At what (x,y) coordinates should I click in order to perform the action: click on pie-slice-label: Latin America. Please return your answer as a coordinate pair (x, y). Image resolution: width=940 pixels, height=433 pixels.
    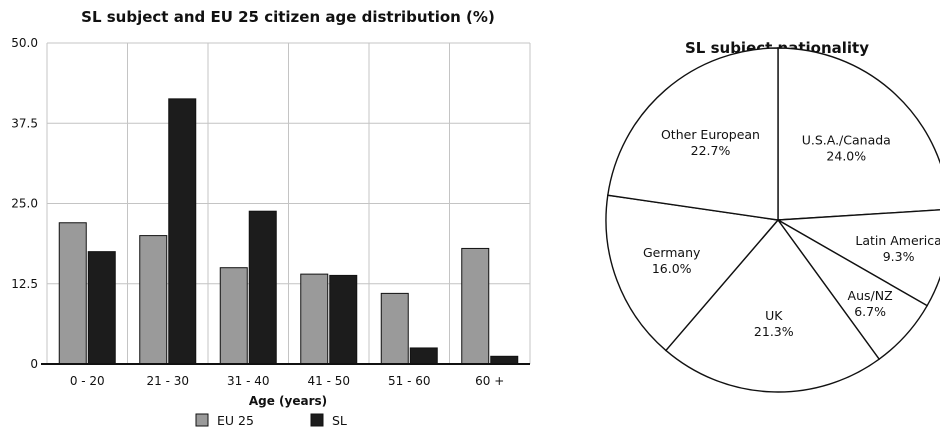
    Looking at the image, I should click on (897, 240).